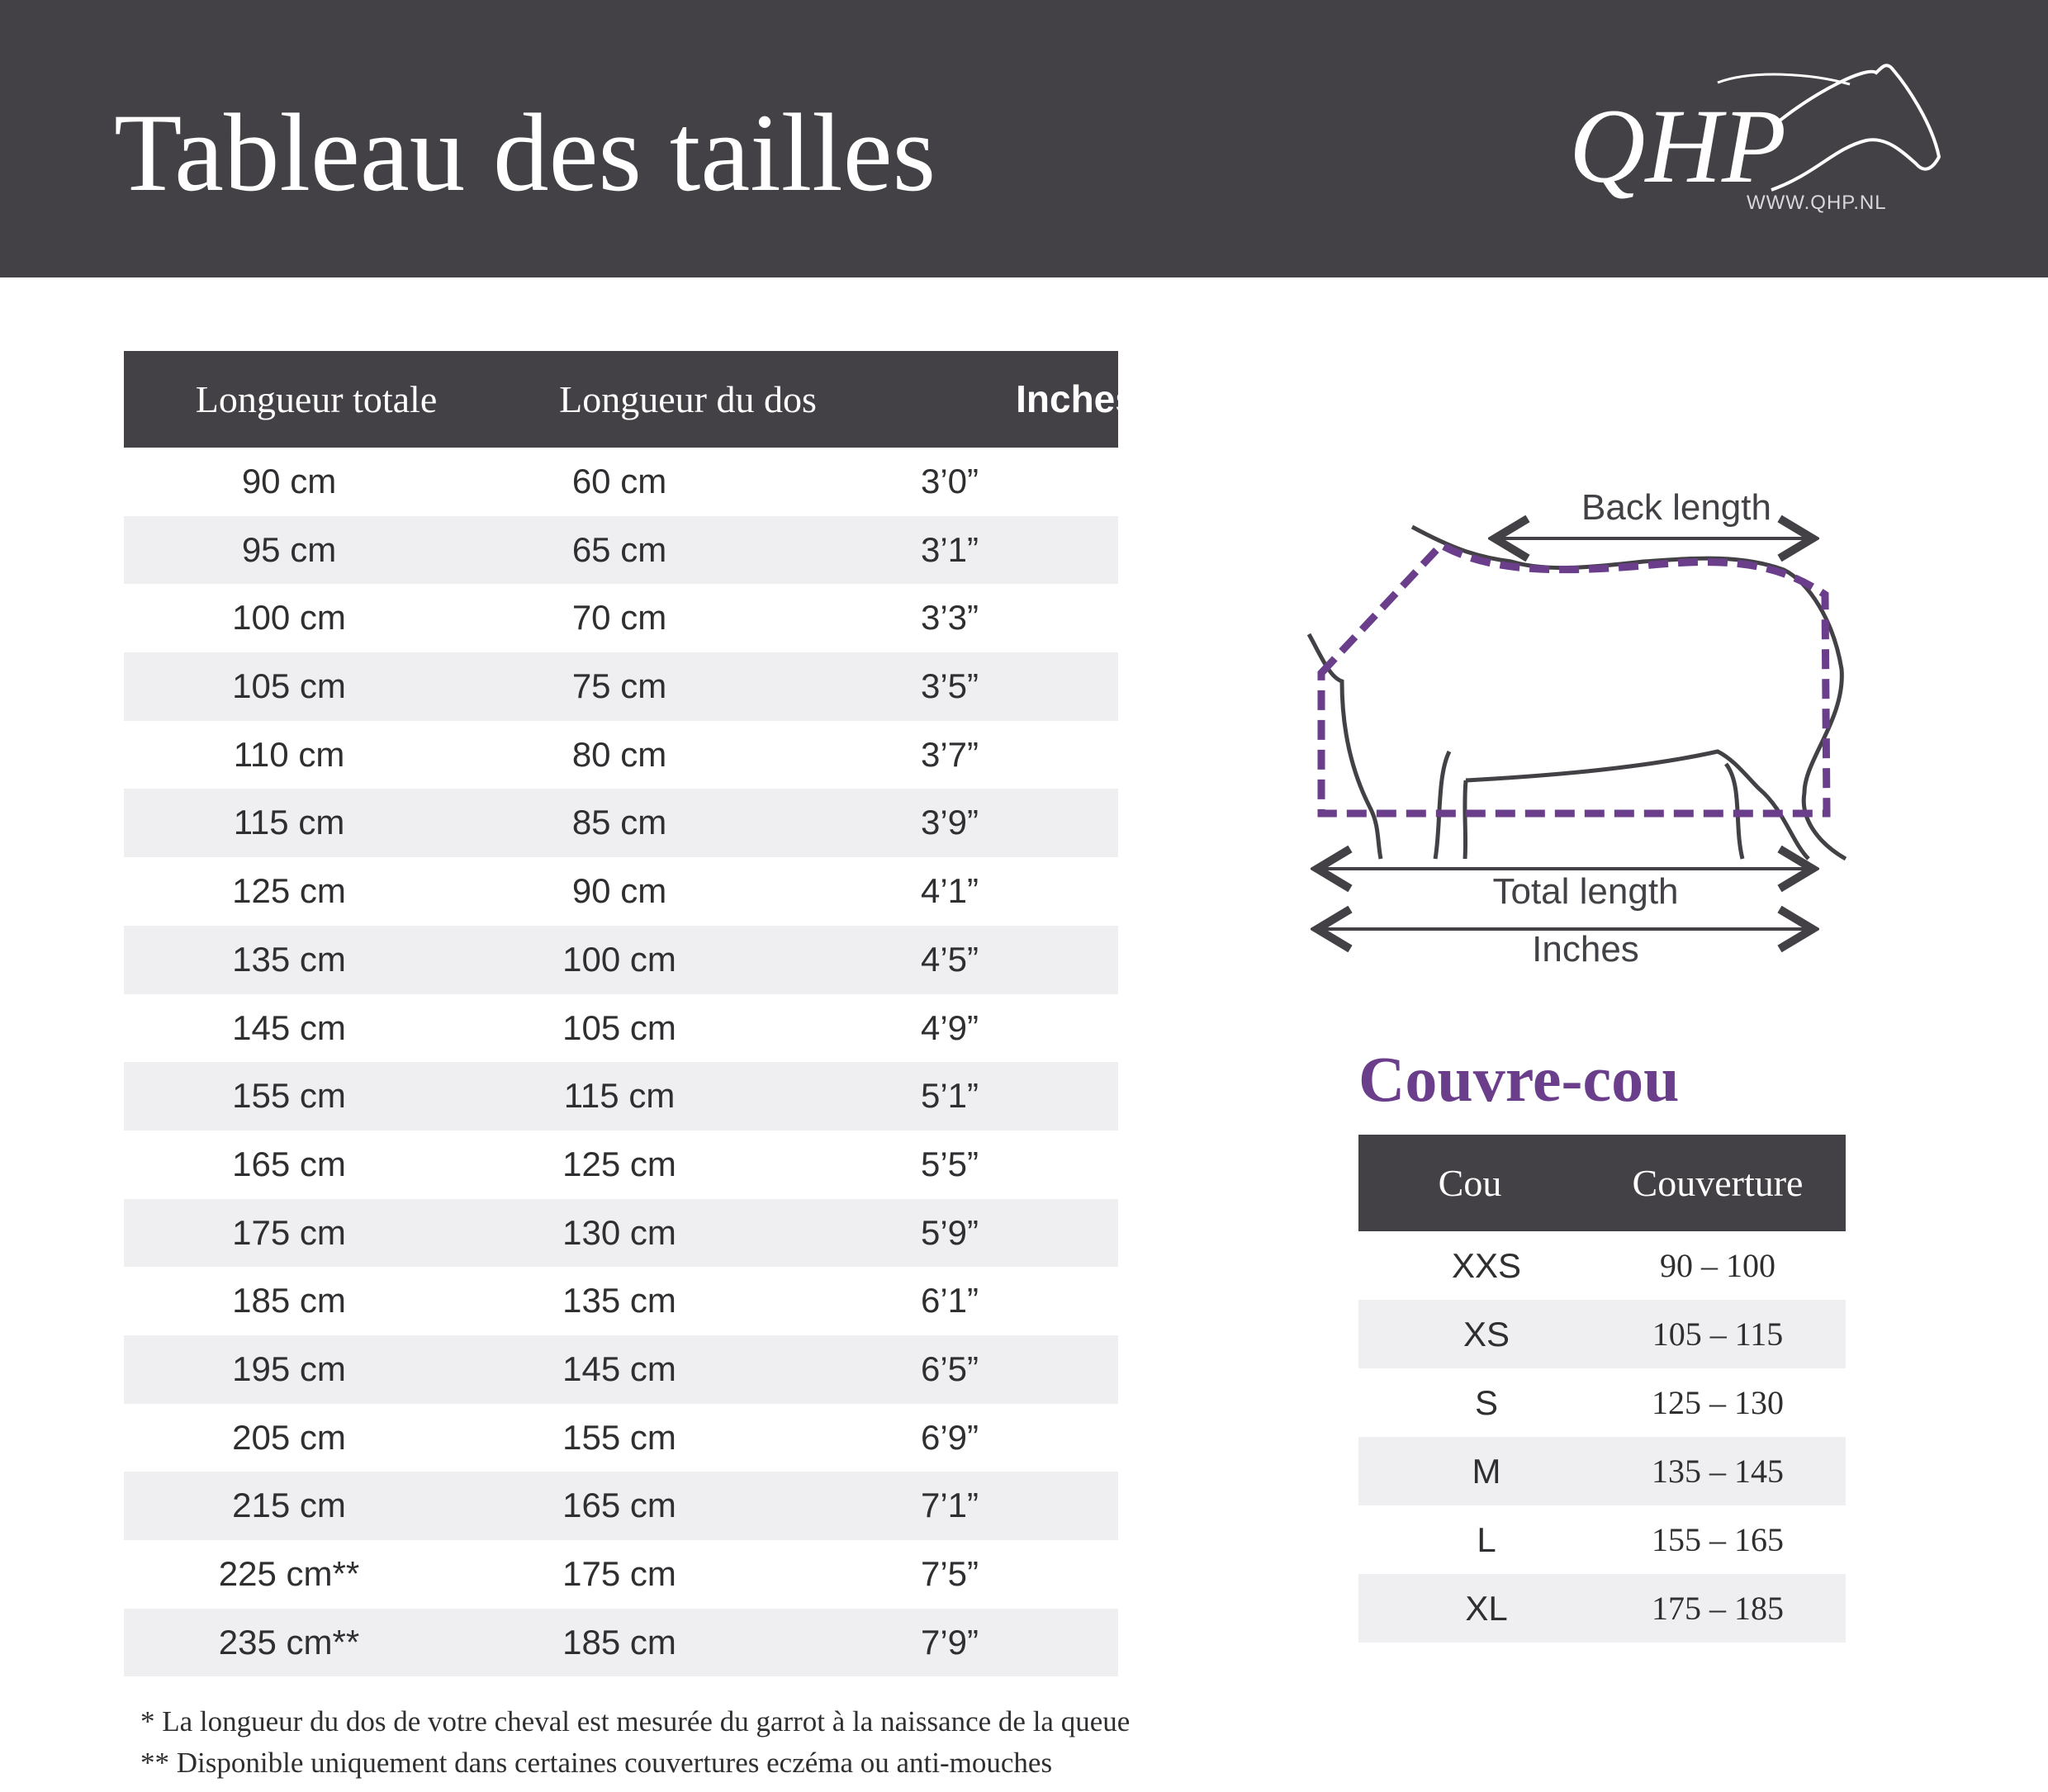  Describe the element at coordinates (1602, 1471) in the screenshot. I see `table-row: M 135 – 145` at that location.